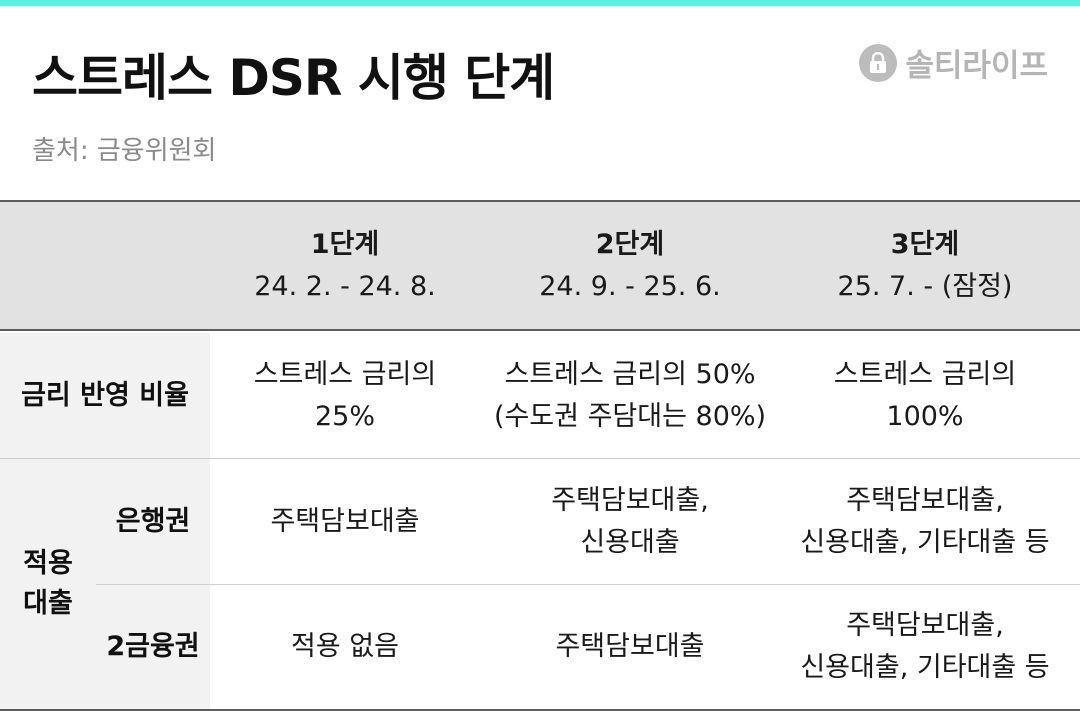 Image resolution: width=1080 pixels, height=711 pixels. What do you see at coordinates (925, 667) in the screenshot?
I see `second-tier-stage-3-line2: 신용대출, 기타대출 등` at bounding box center [925, 667].